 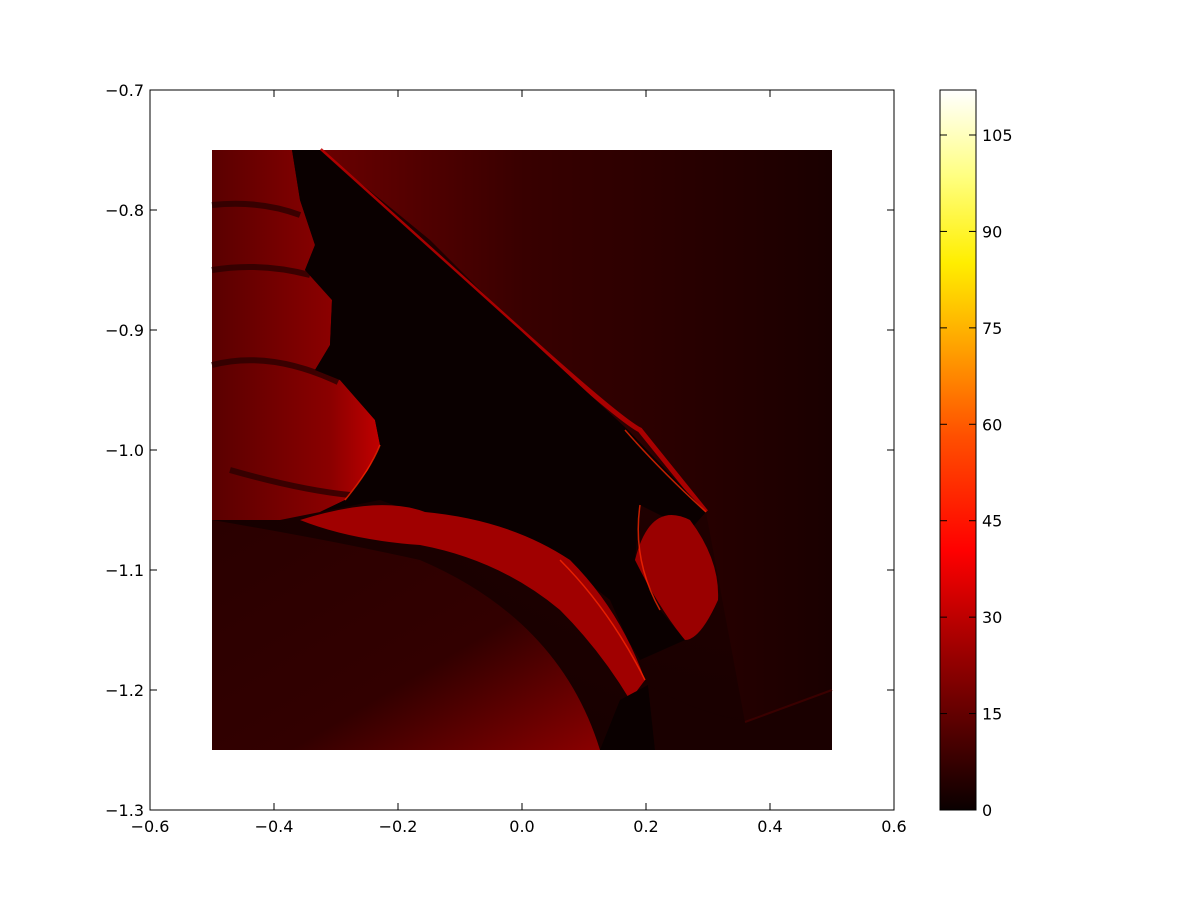 What do you see at coordinates (645, 826) in the screenshot?
I see `x-tick-label: 0.2` at bounding box center [645, 826].